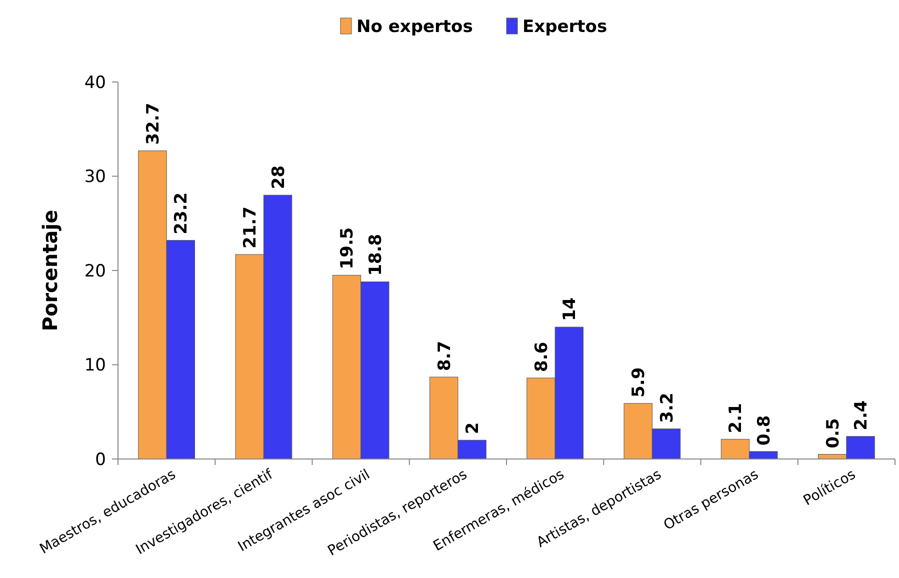 The height and width of the screenshot is (578, 899). Describe the element at coordinates (50, 271) in the screenshot. I see `y-axis-title: Porcentaje` at that location.